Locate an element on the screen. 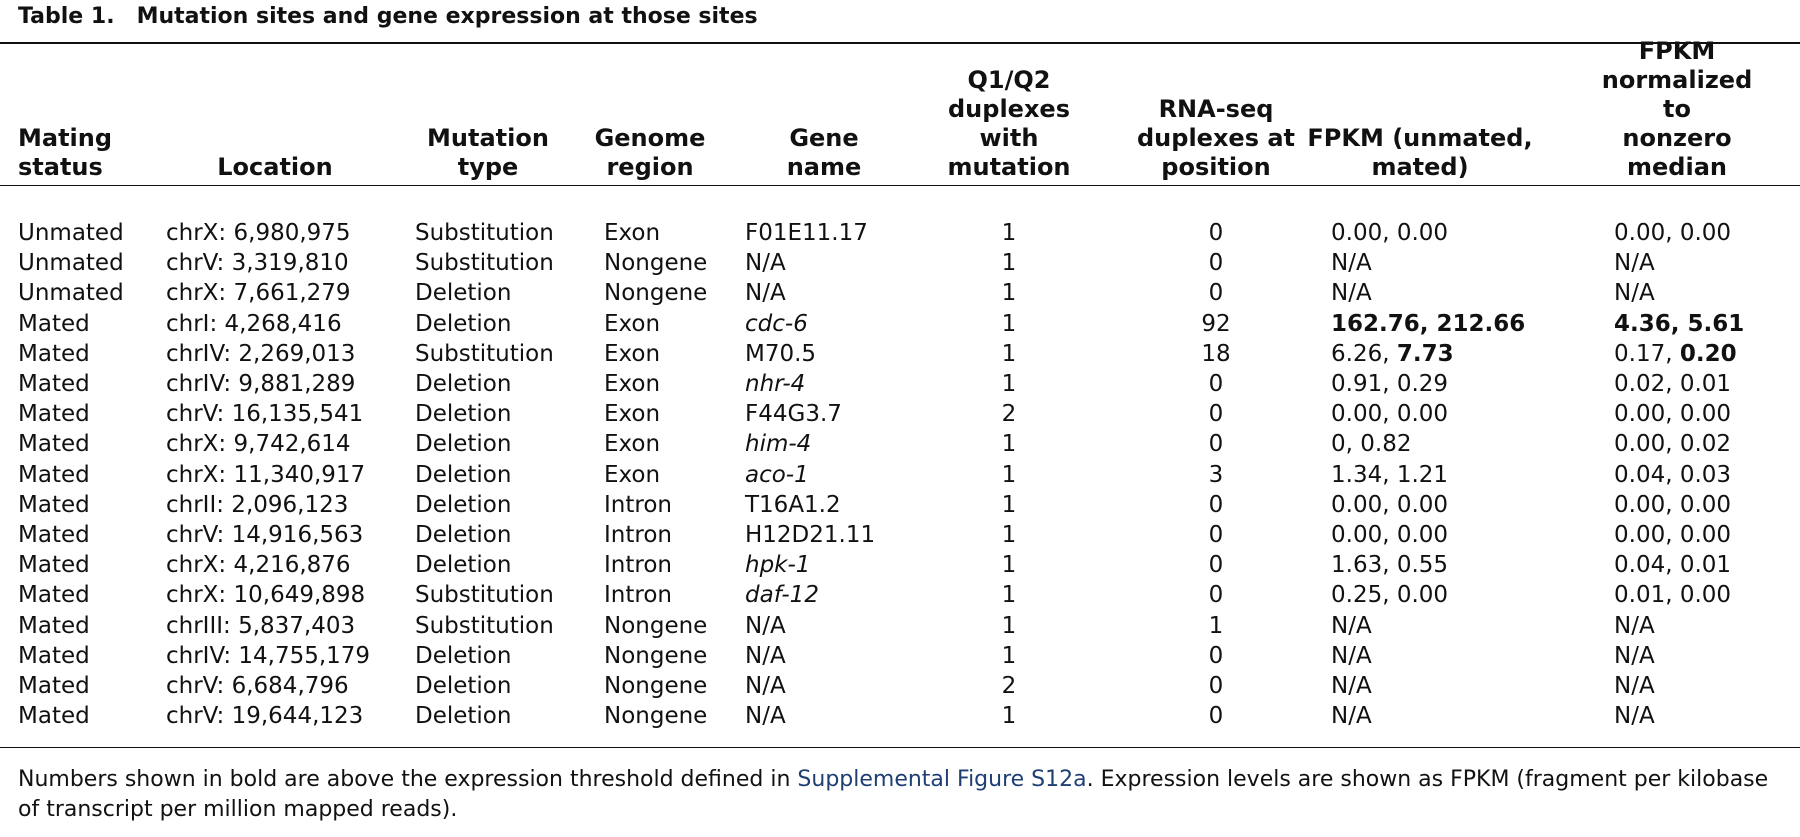 The height and width of the screenshot is (837, 1800). cell-mutation-type: Substitution is located at coordinates (484, 595).